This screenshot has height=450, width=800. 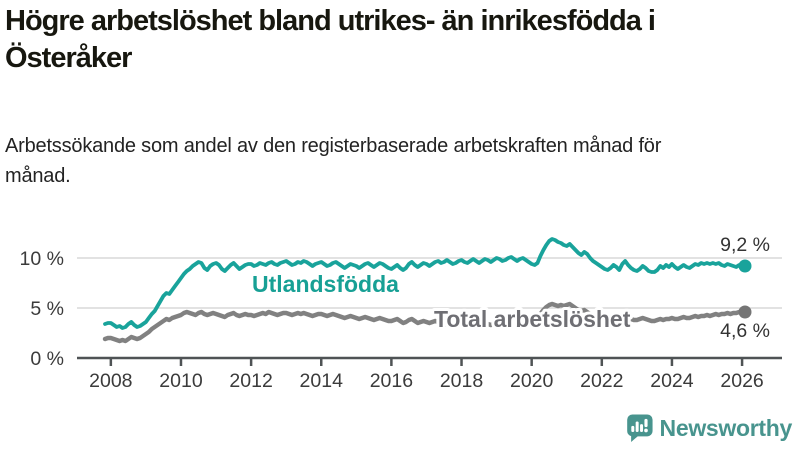 What do you see at coordinates (726, 427) in the screenshot?
I see `logo-text: Newsworthy` at bounding box center [726, 427].